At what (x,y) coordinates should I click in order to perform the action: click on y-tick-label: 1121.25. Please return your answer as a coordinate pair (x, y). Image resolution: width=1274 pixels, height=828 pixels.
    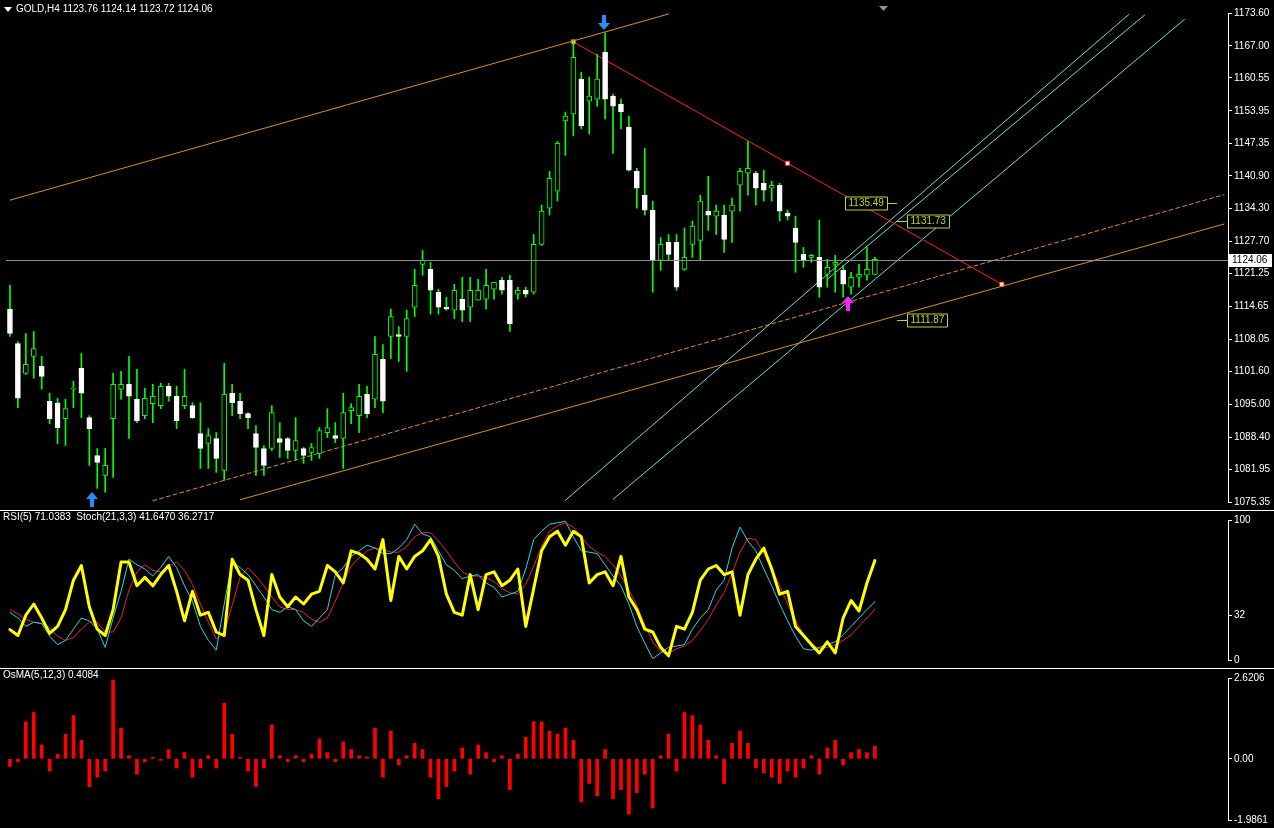
    Looking at the image, I should click on (1252, 273).